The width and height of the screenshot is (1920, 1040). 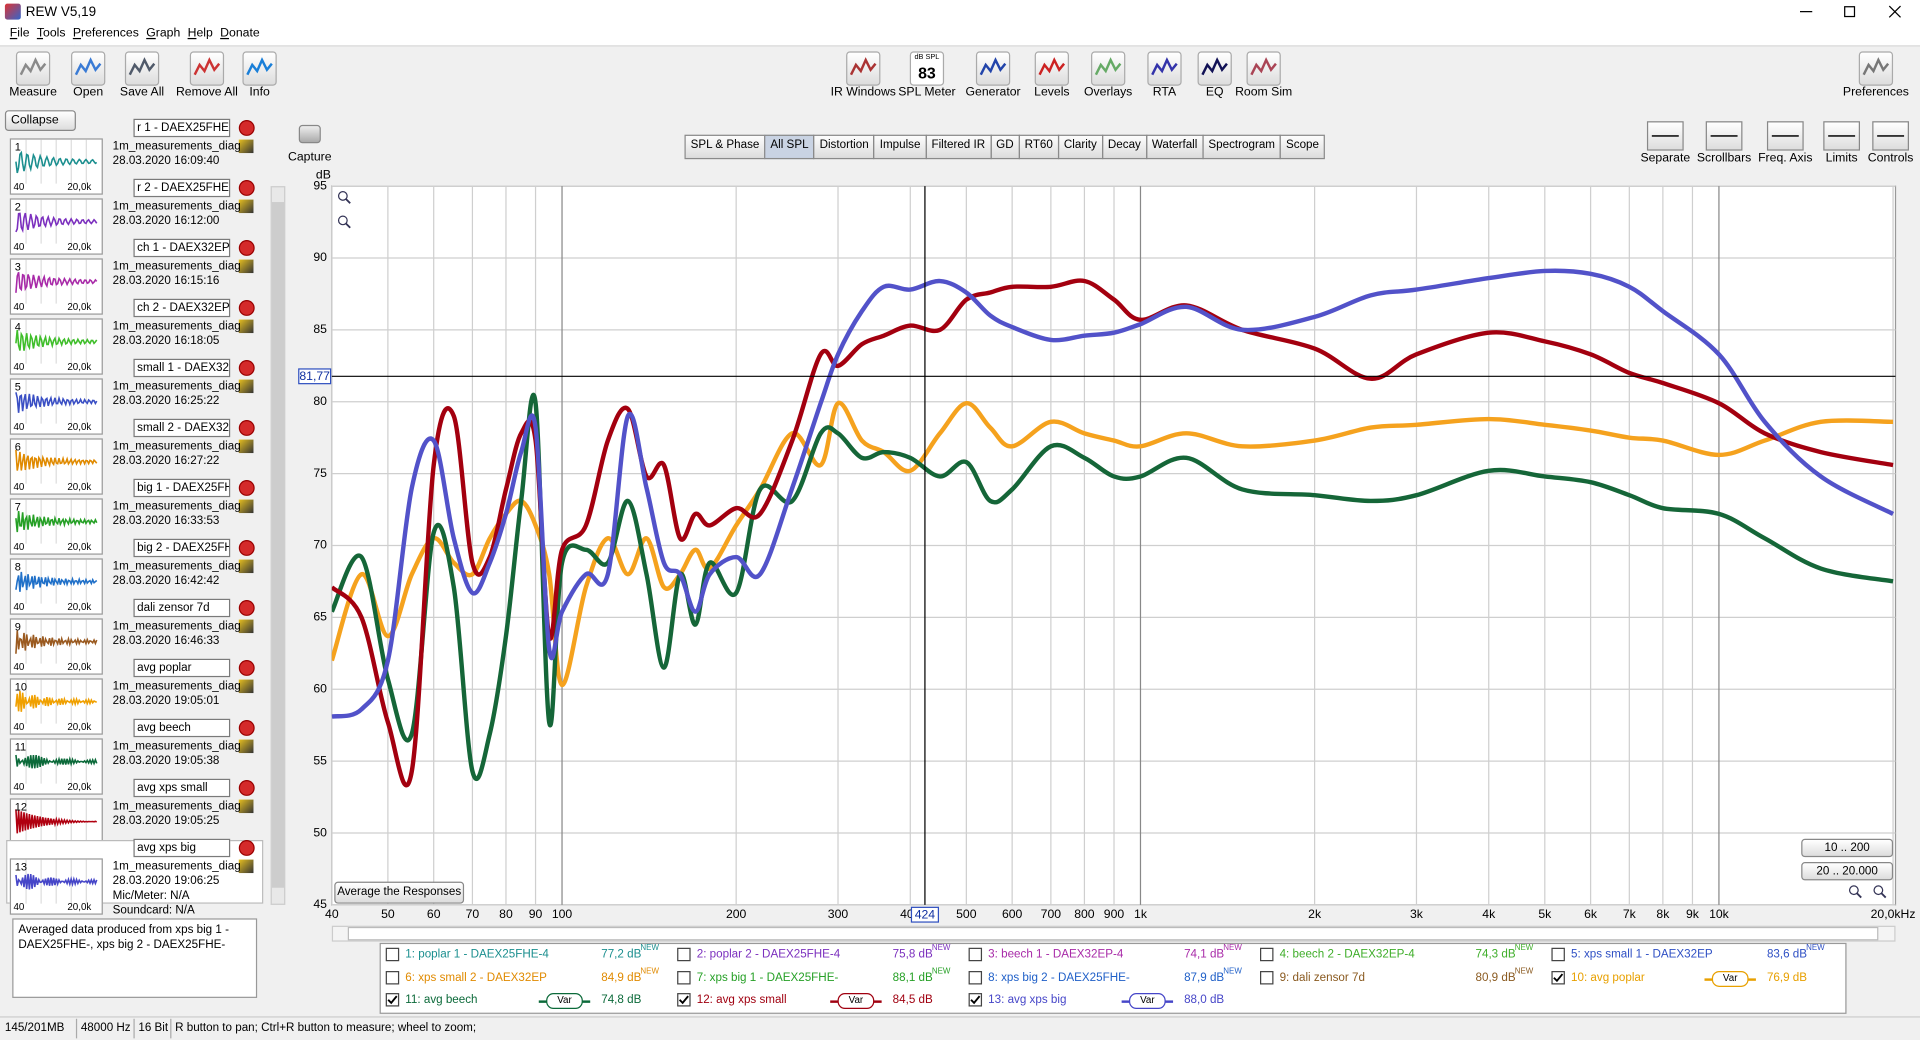 I want to click on toolbar-button: Overlays, so click(x=1108, y=79).